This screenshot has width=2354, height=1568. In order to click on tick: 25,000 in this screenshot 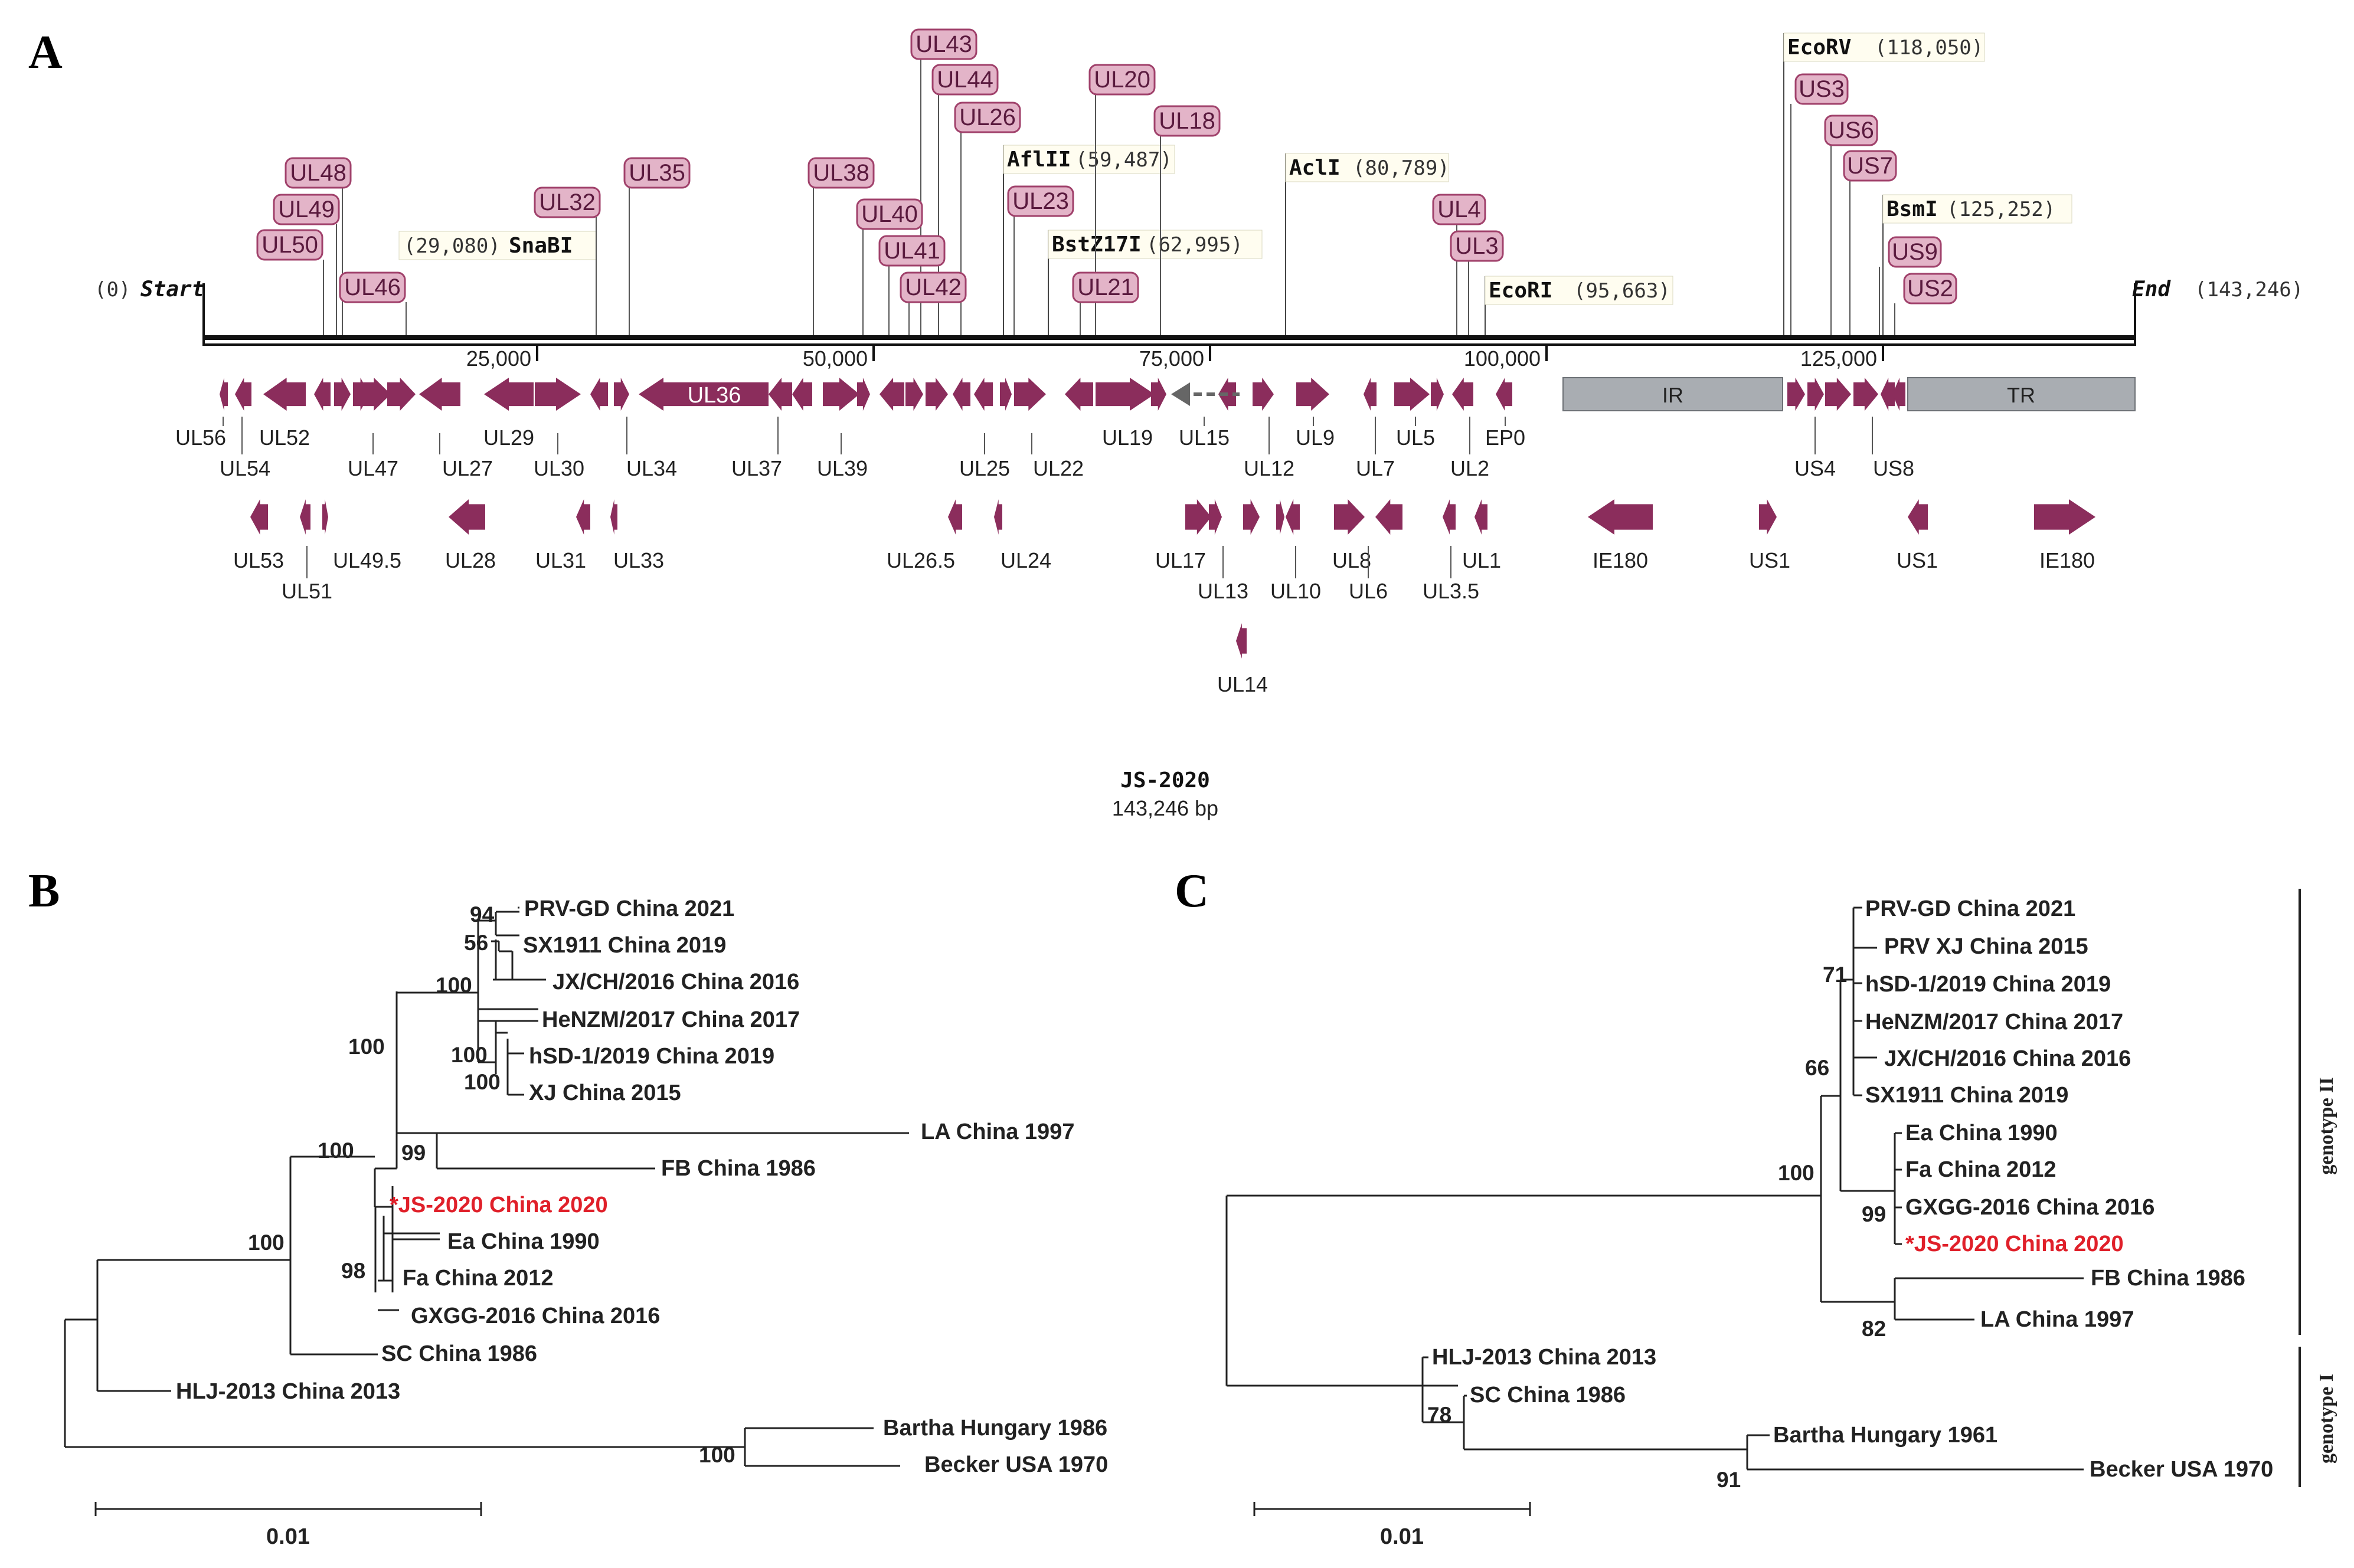, I will do `click(502, 358)`.